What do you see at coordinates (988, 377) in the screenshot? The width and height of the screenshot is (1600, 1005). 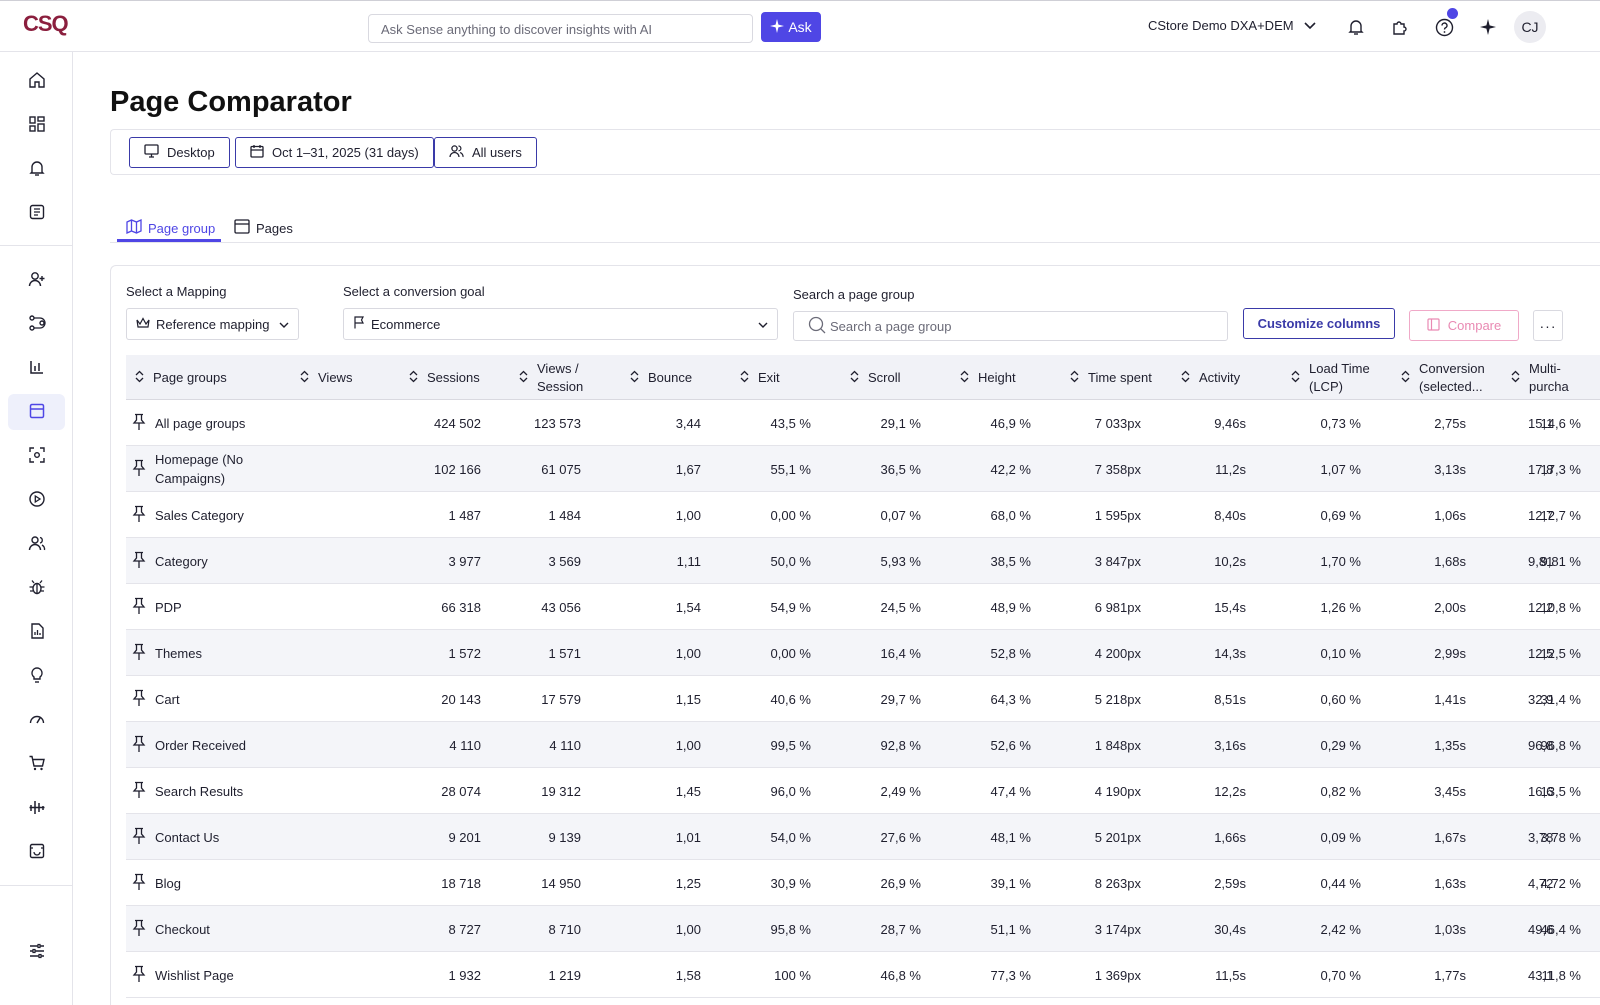 I see `column-header: Height` at bounding box center [988, 377].